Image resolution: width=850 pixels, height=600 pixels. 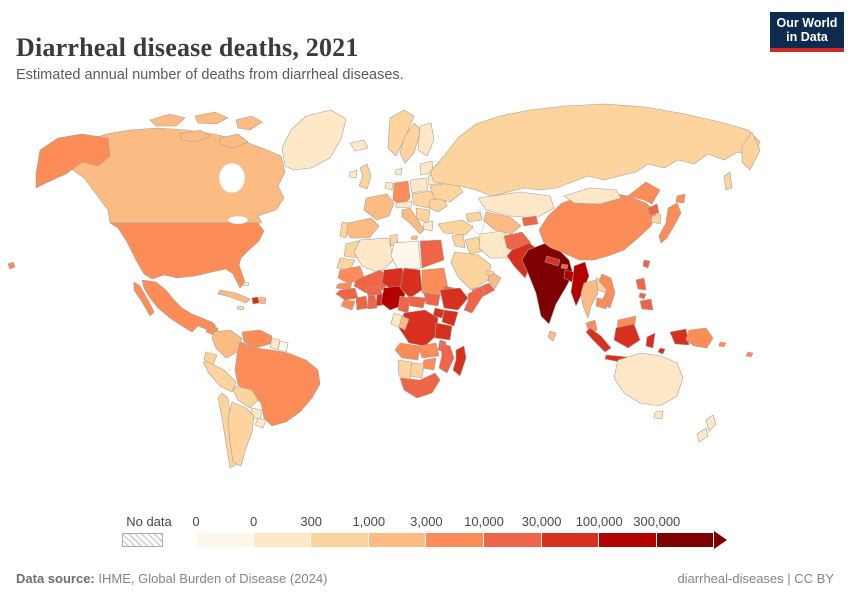 What do you see at coordinates (569, 276) in the screenshot?
I see `country-bangladesh` at bounding box center [569, 276].